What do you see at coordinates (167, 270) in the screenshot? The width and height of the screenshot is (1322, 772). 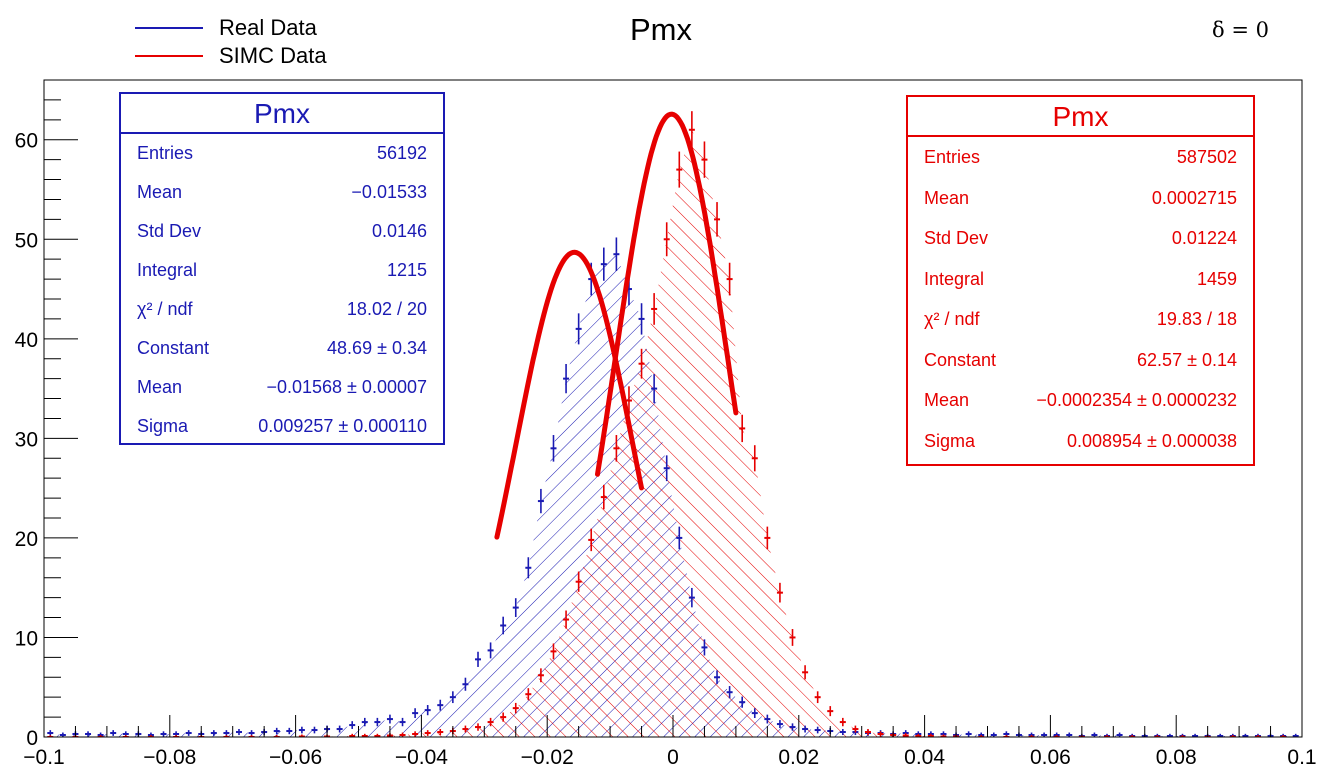 I see `stats-label: Integral` at bounding box center [167, 270].